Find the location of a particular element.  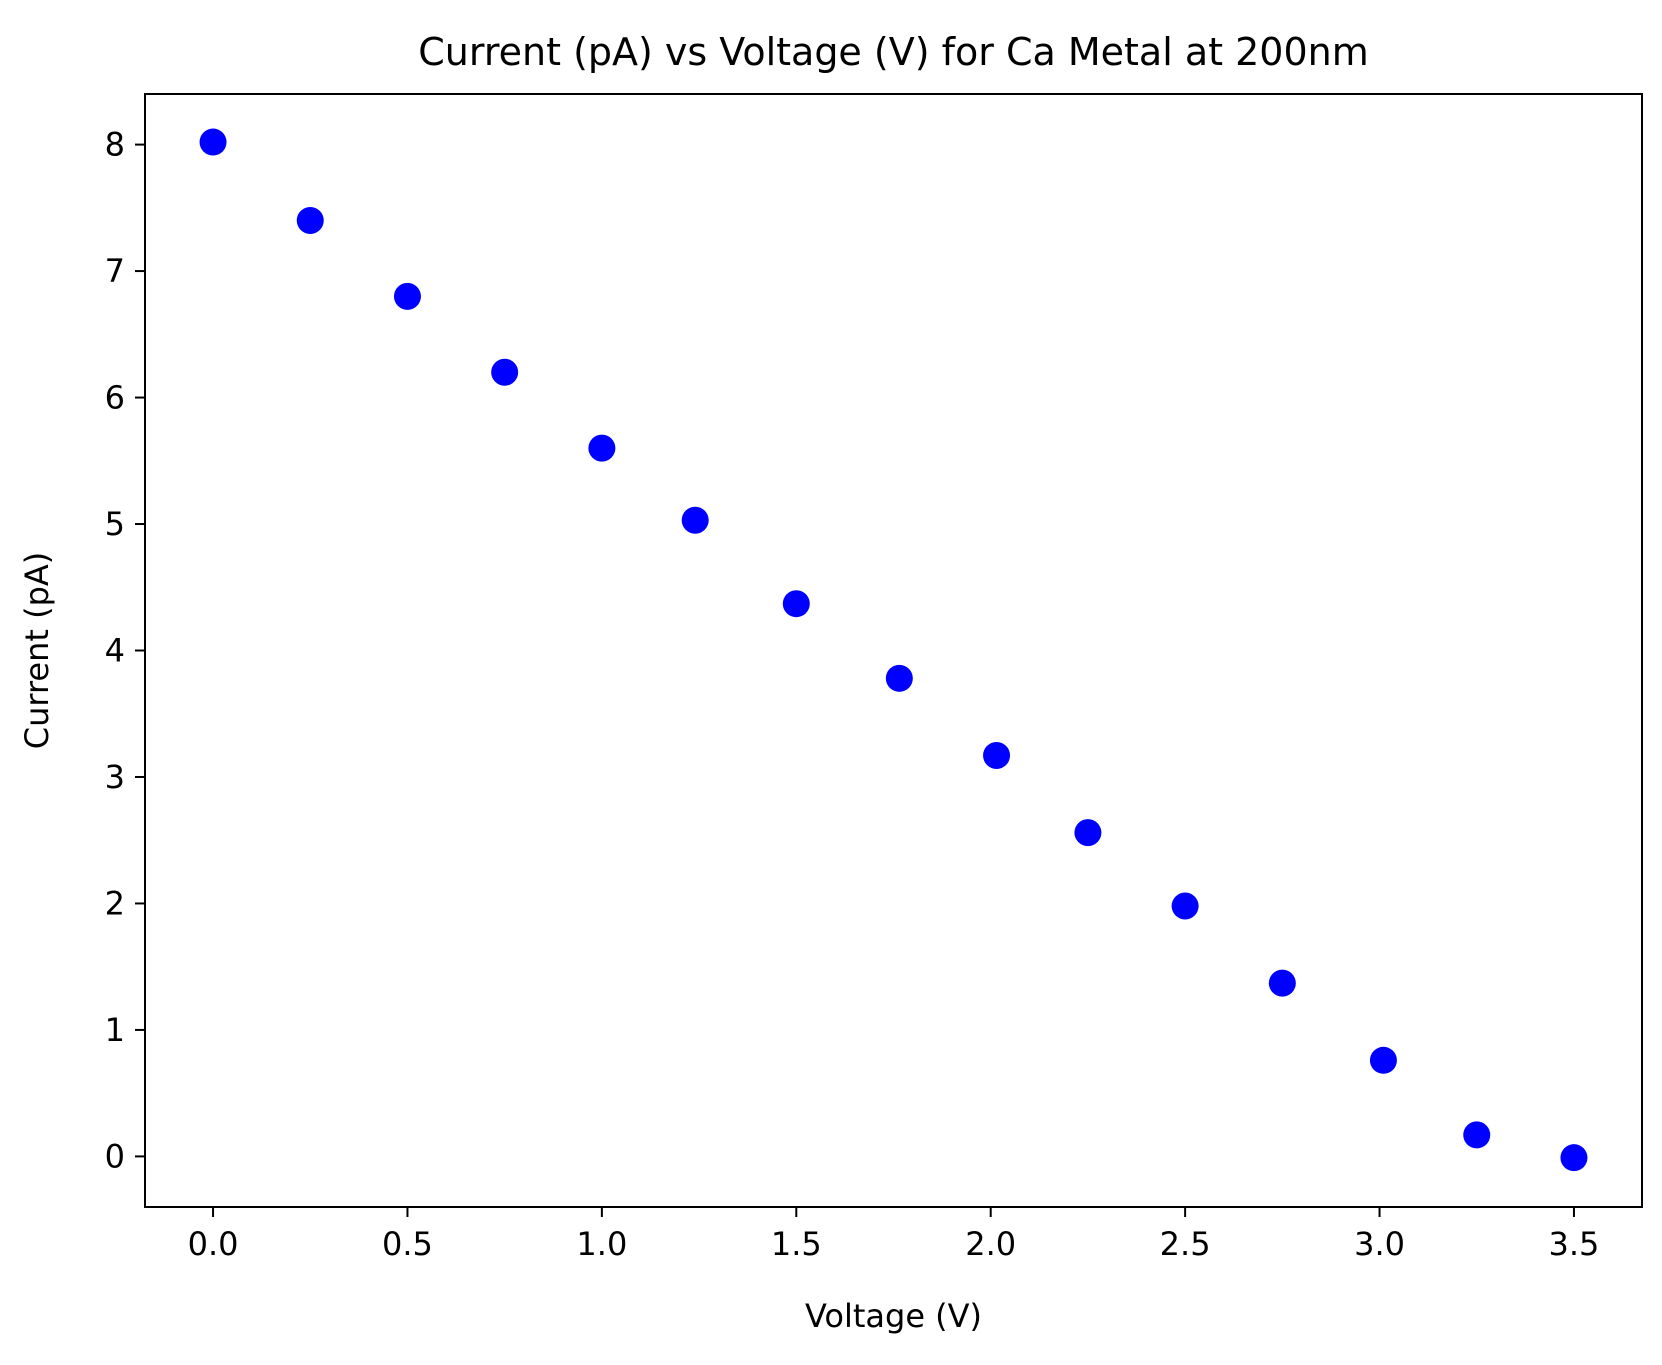

y-axis-label: Current (pA) is located at coordinates (37, 651).